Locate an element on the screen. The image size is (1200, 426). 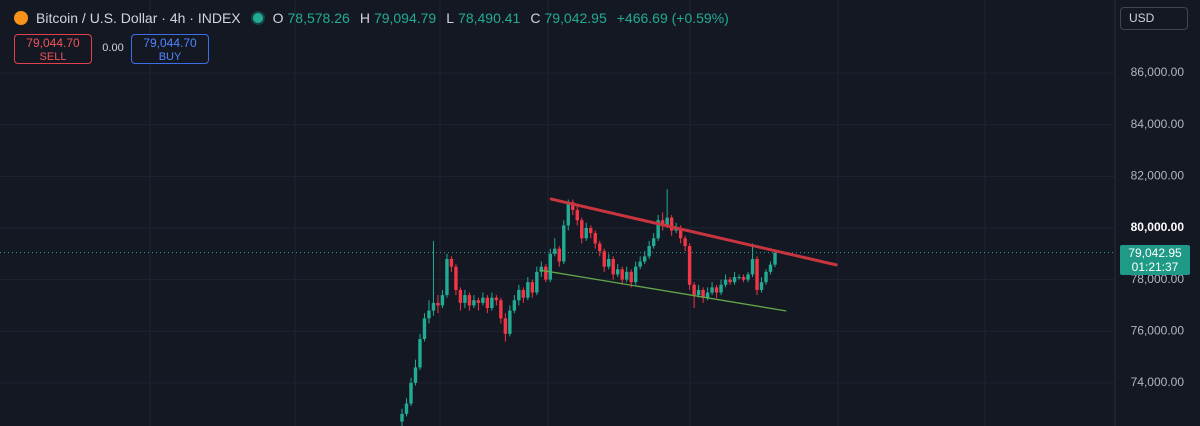
last-price-label: 79,042.95 01:21:37 is located at coordinates (1155, 259).